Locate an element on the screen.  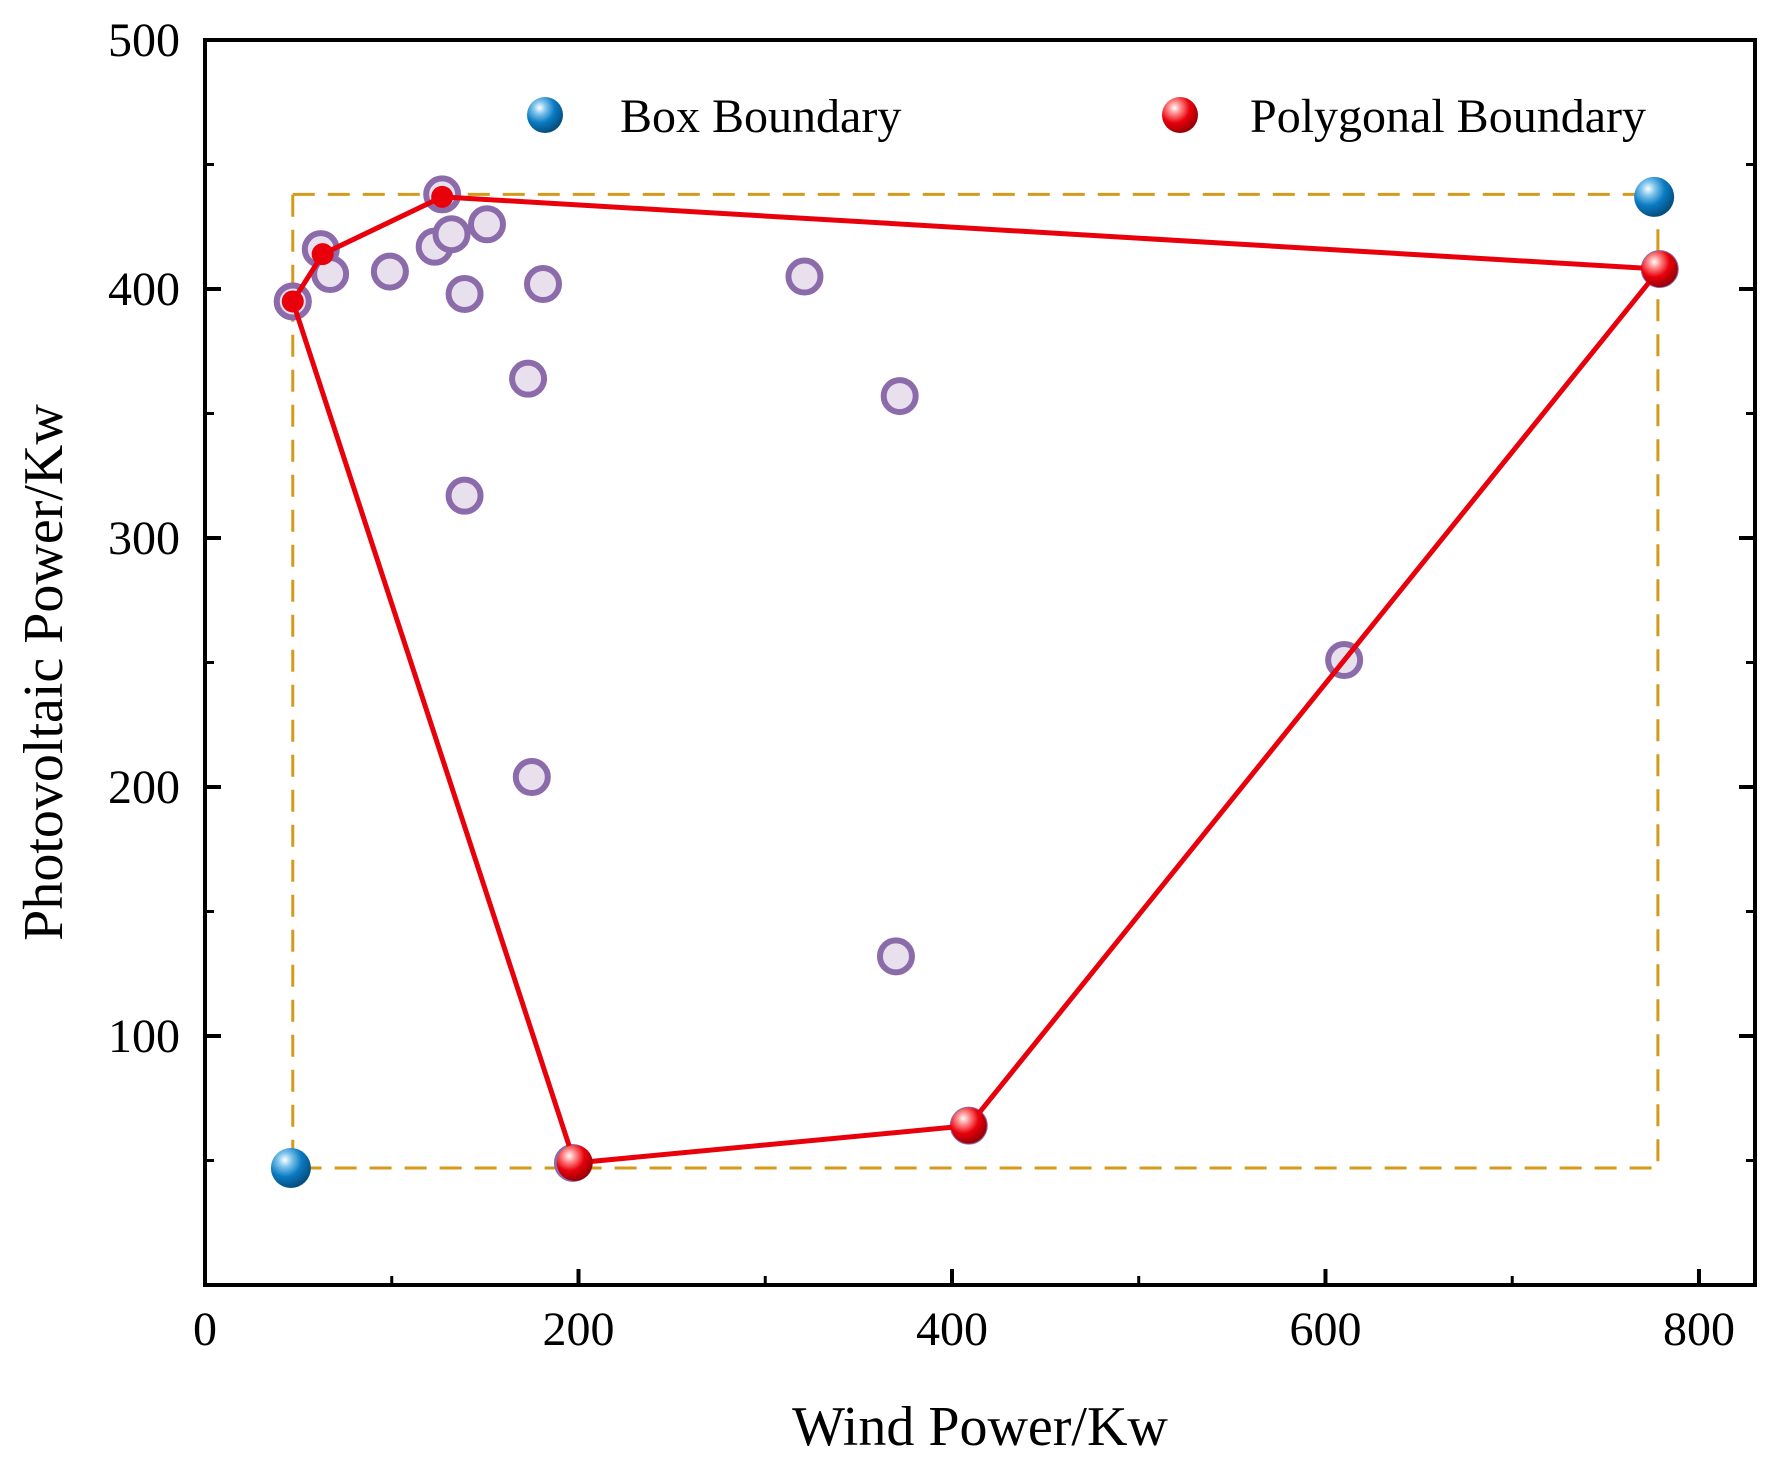
x-tick-label: 600 is located at coordinates (1325, 1329).